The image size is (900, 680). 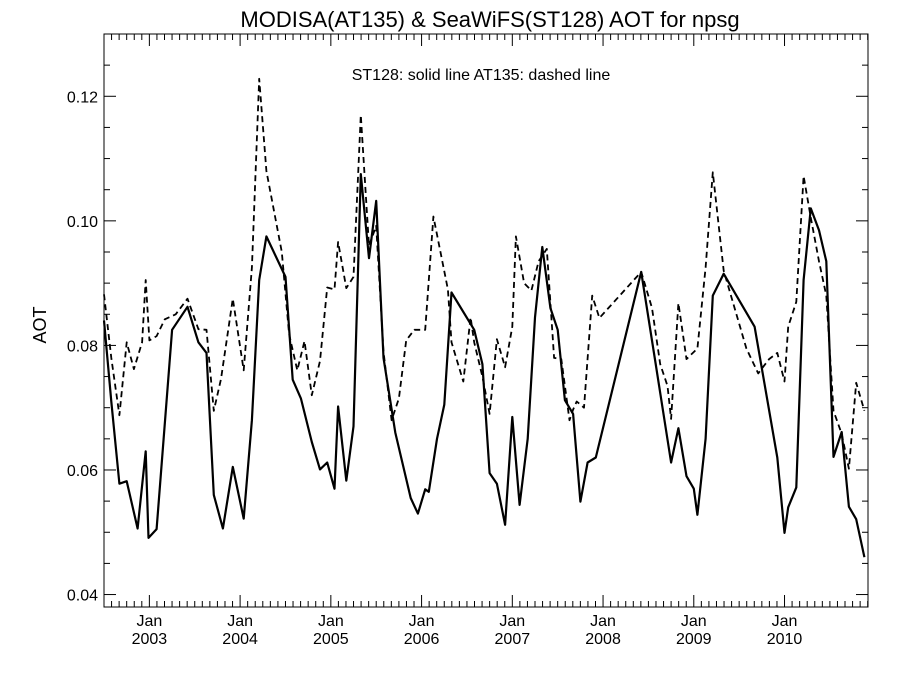 I want to click on x-tick-label-year: 2003, so click(x=150, y=639).